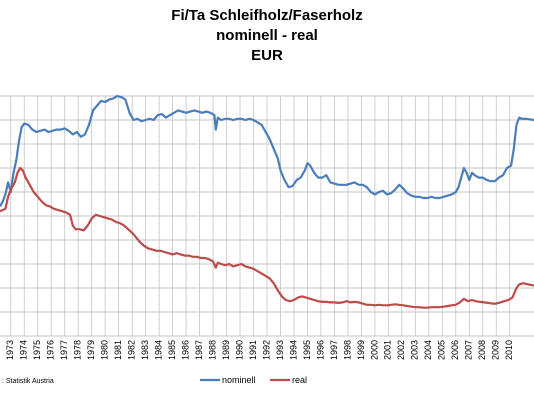  I want to click on x-tick-label: 1977, so click(64, 350).